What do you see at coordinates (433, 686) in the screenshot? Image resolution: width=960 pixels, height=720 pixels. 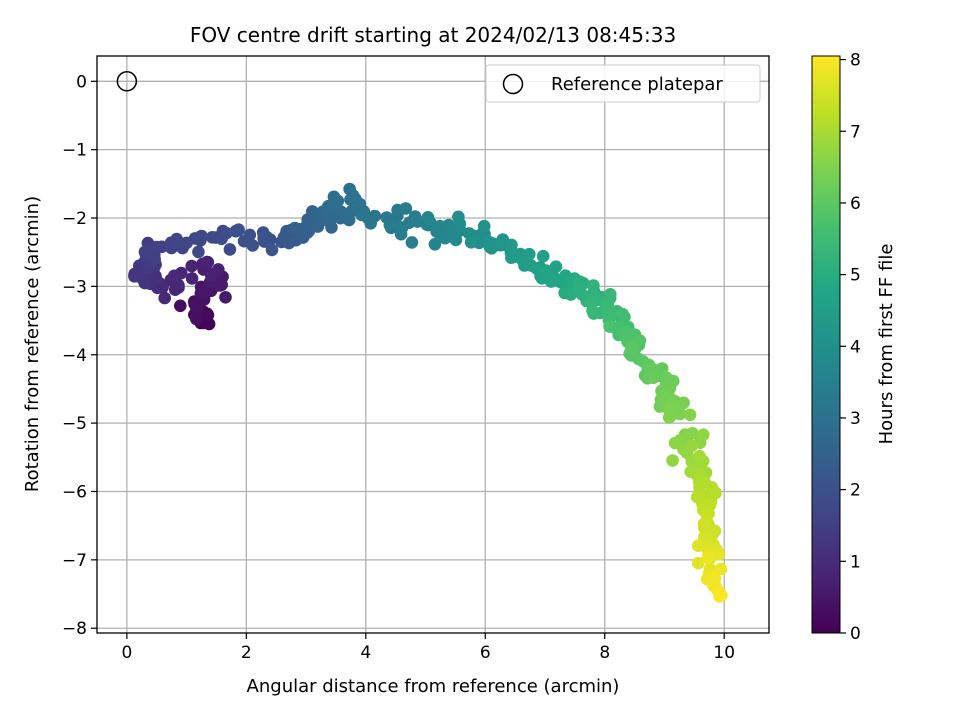 I see `x-axis-label: Angular distance from reference (arcmin)` at bounding box center [433, 686].